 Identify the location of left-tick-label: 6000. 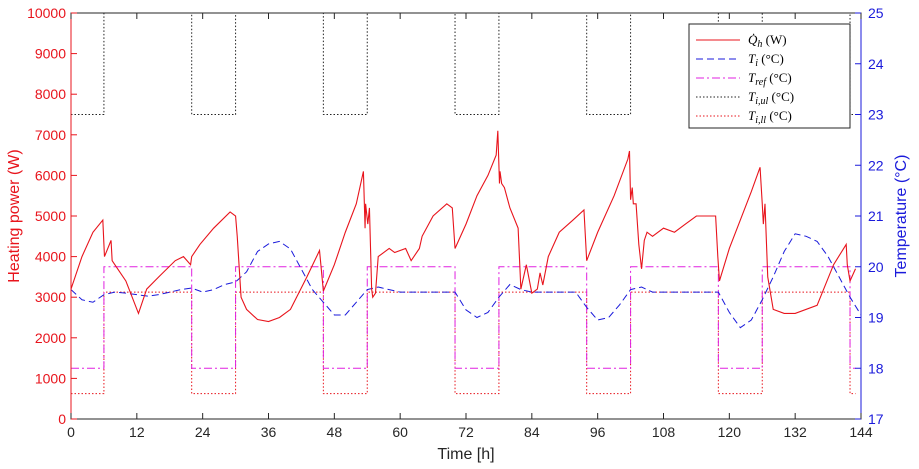
(50, 175).